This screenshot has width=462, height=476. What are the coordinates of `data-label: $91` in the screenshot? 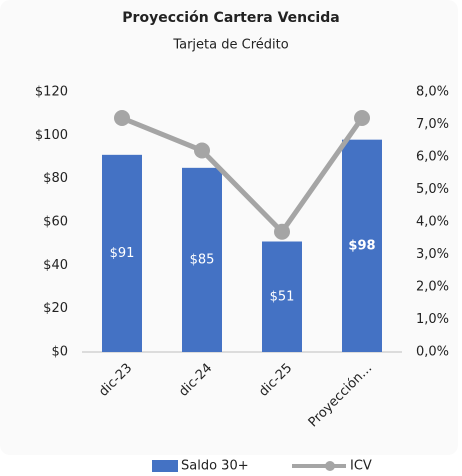 It's located at (122, 253).